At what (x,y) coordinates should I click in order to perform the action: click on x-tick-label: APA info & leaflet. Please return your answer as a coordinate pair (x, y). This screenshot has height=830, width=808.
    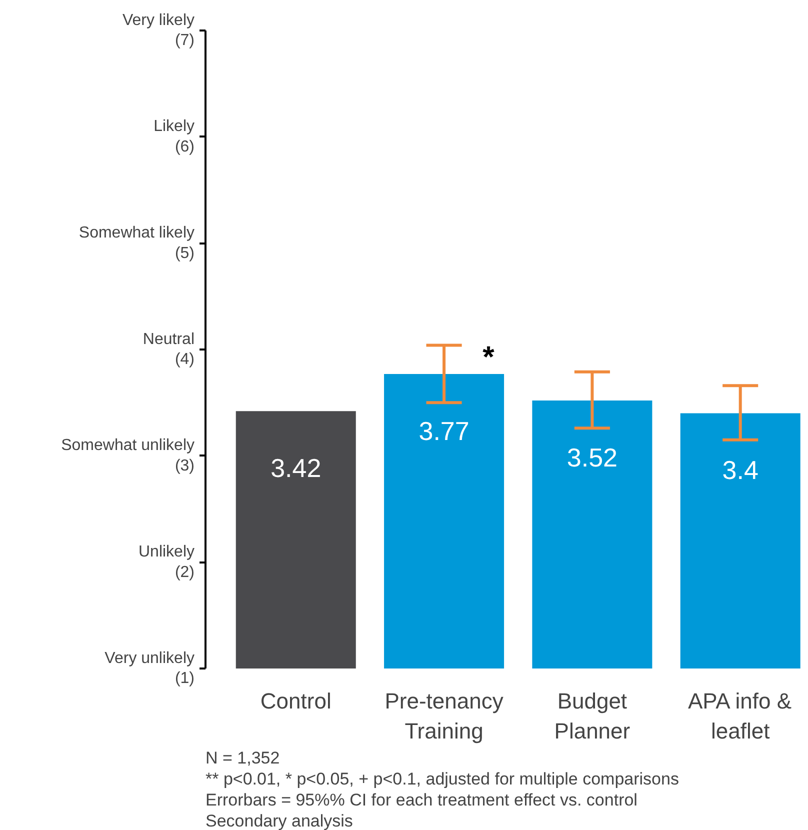
    Looking at the image, I should click on (740, 716).